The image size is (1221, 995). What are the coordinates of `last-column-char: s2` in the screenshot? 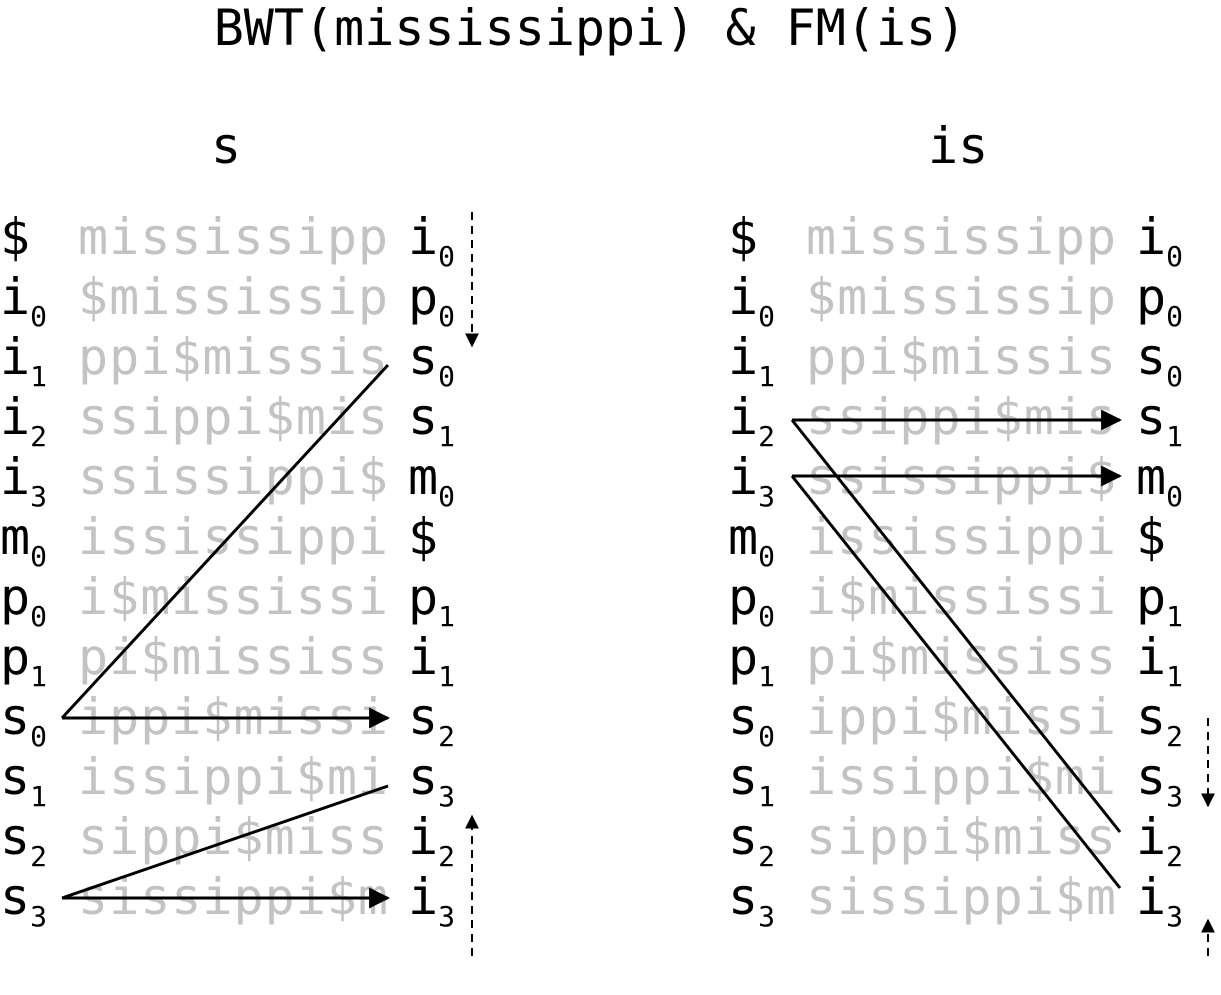 It's located at (1159, 720).